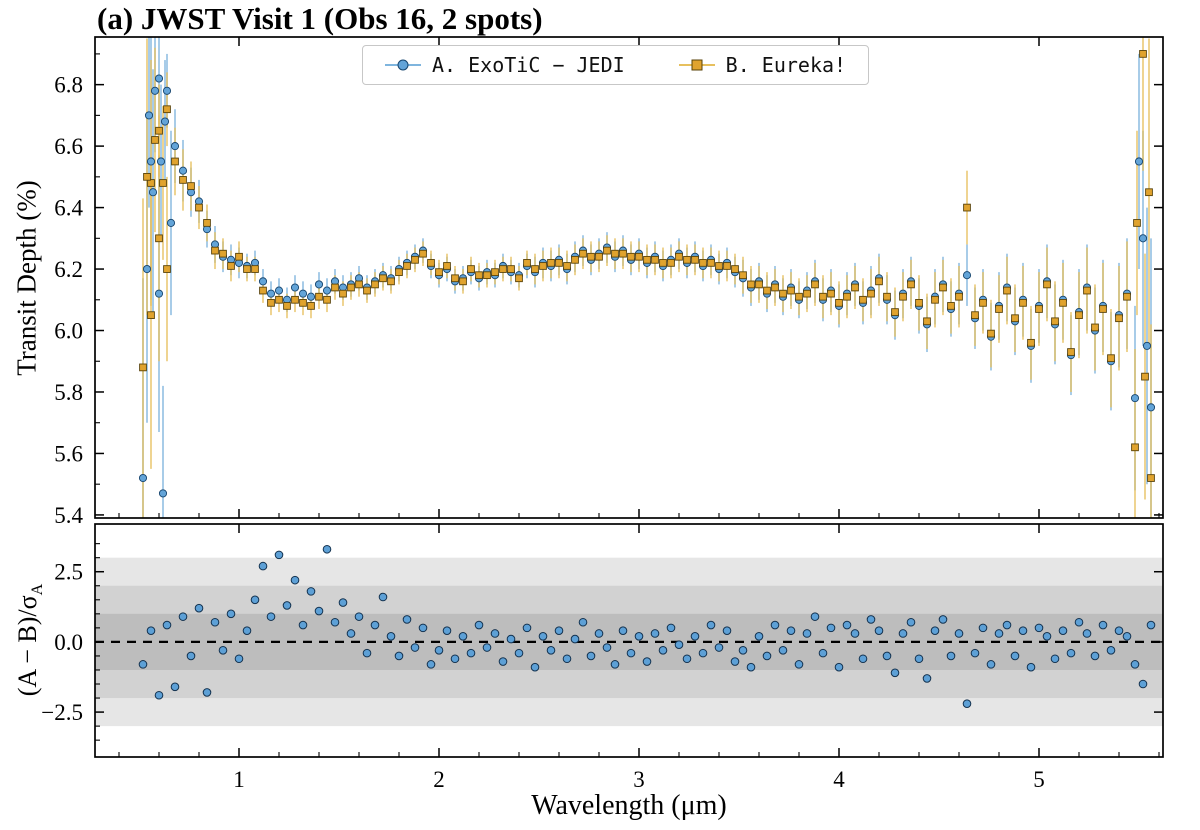  I want to click on svg-text: 2.5, so click(68, 572).